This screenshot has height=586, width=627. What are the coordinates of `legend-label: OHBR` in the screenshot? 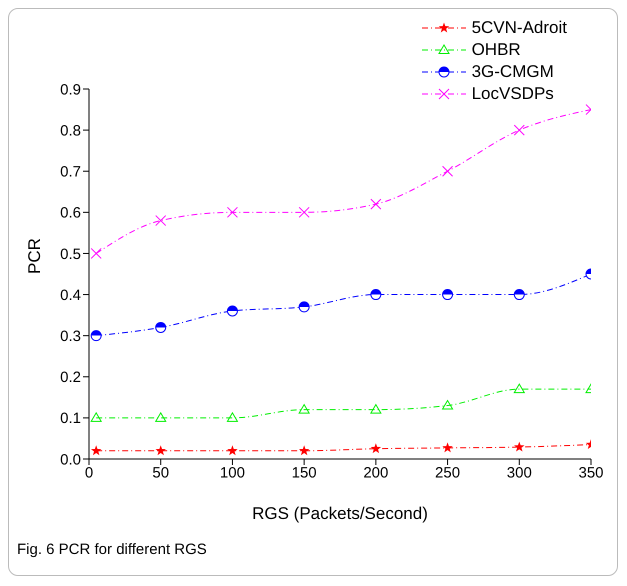 It's located at (496, 50).